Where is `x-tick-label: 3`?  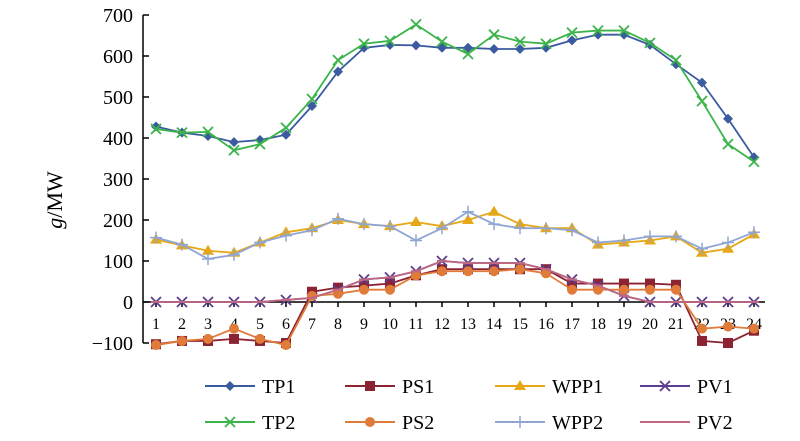 x-tick-label: 3 is located at coordinates (208, 324).